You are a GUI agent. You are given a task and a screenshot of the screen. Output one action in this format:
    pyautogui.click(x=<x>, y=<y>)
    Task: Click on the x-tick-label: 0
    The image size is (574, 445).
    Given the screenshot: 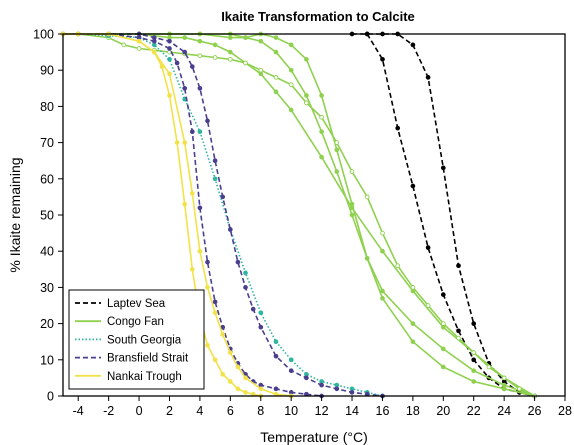 What is the action you would take?
    pyautogui.click(x=139, y=411)
    